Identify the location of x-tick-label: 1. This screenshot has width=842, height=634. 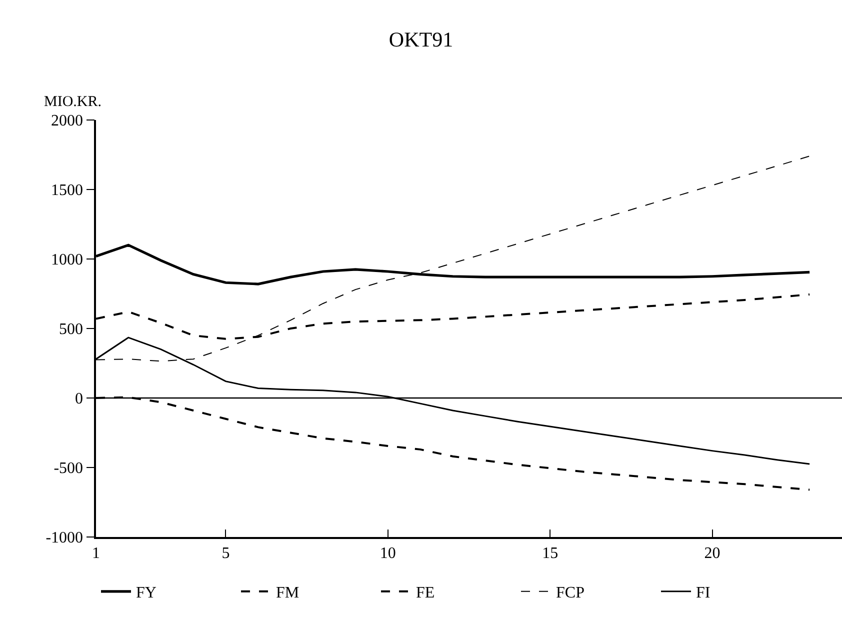
(96, 553).